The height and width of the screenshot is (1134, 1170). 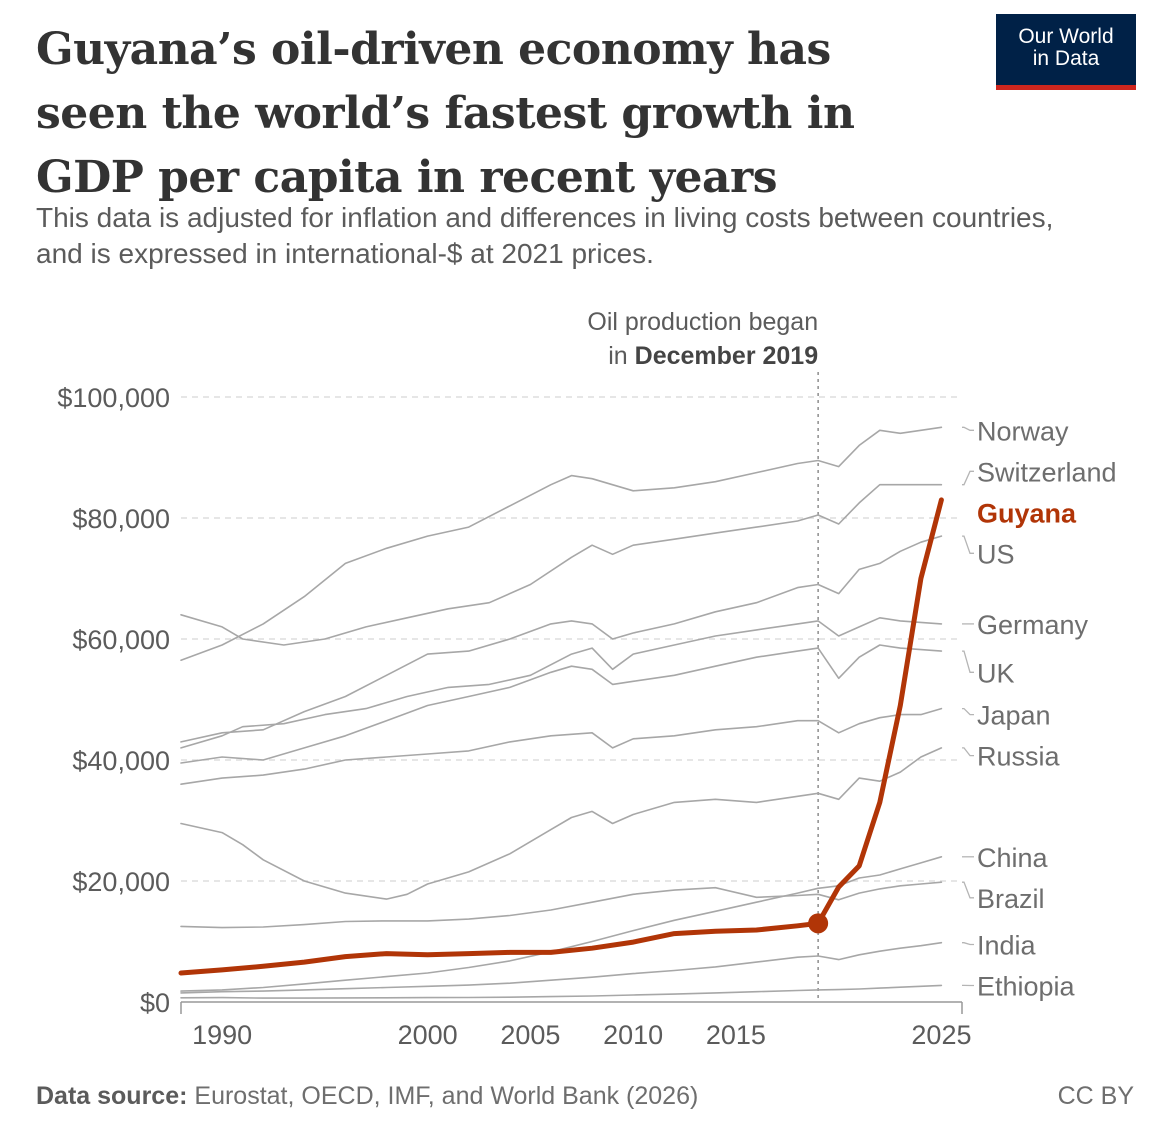 What do you see at coordinates (968, 752) in the screenshot?
I see `label-connector-russia` at bounding box center [968, 752].